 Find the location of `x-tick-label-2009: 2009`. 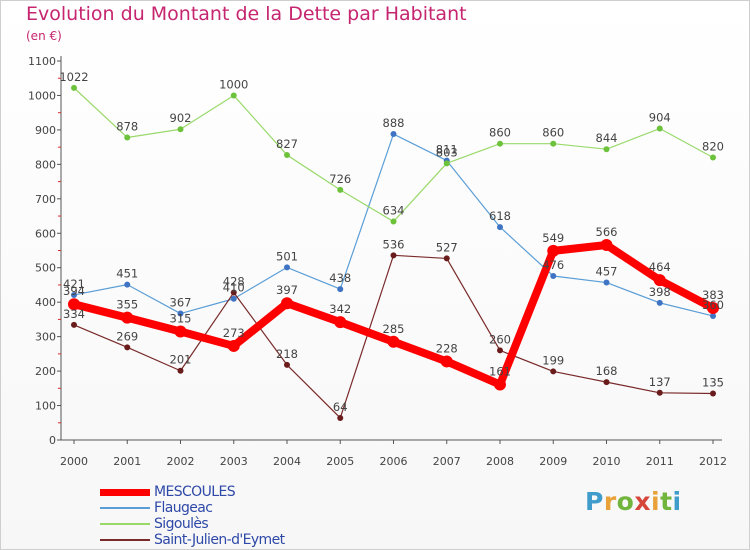

x-tick-label-2009: 2009 is located at coordinates (553, 461).